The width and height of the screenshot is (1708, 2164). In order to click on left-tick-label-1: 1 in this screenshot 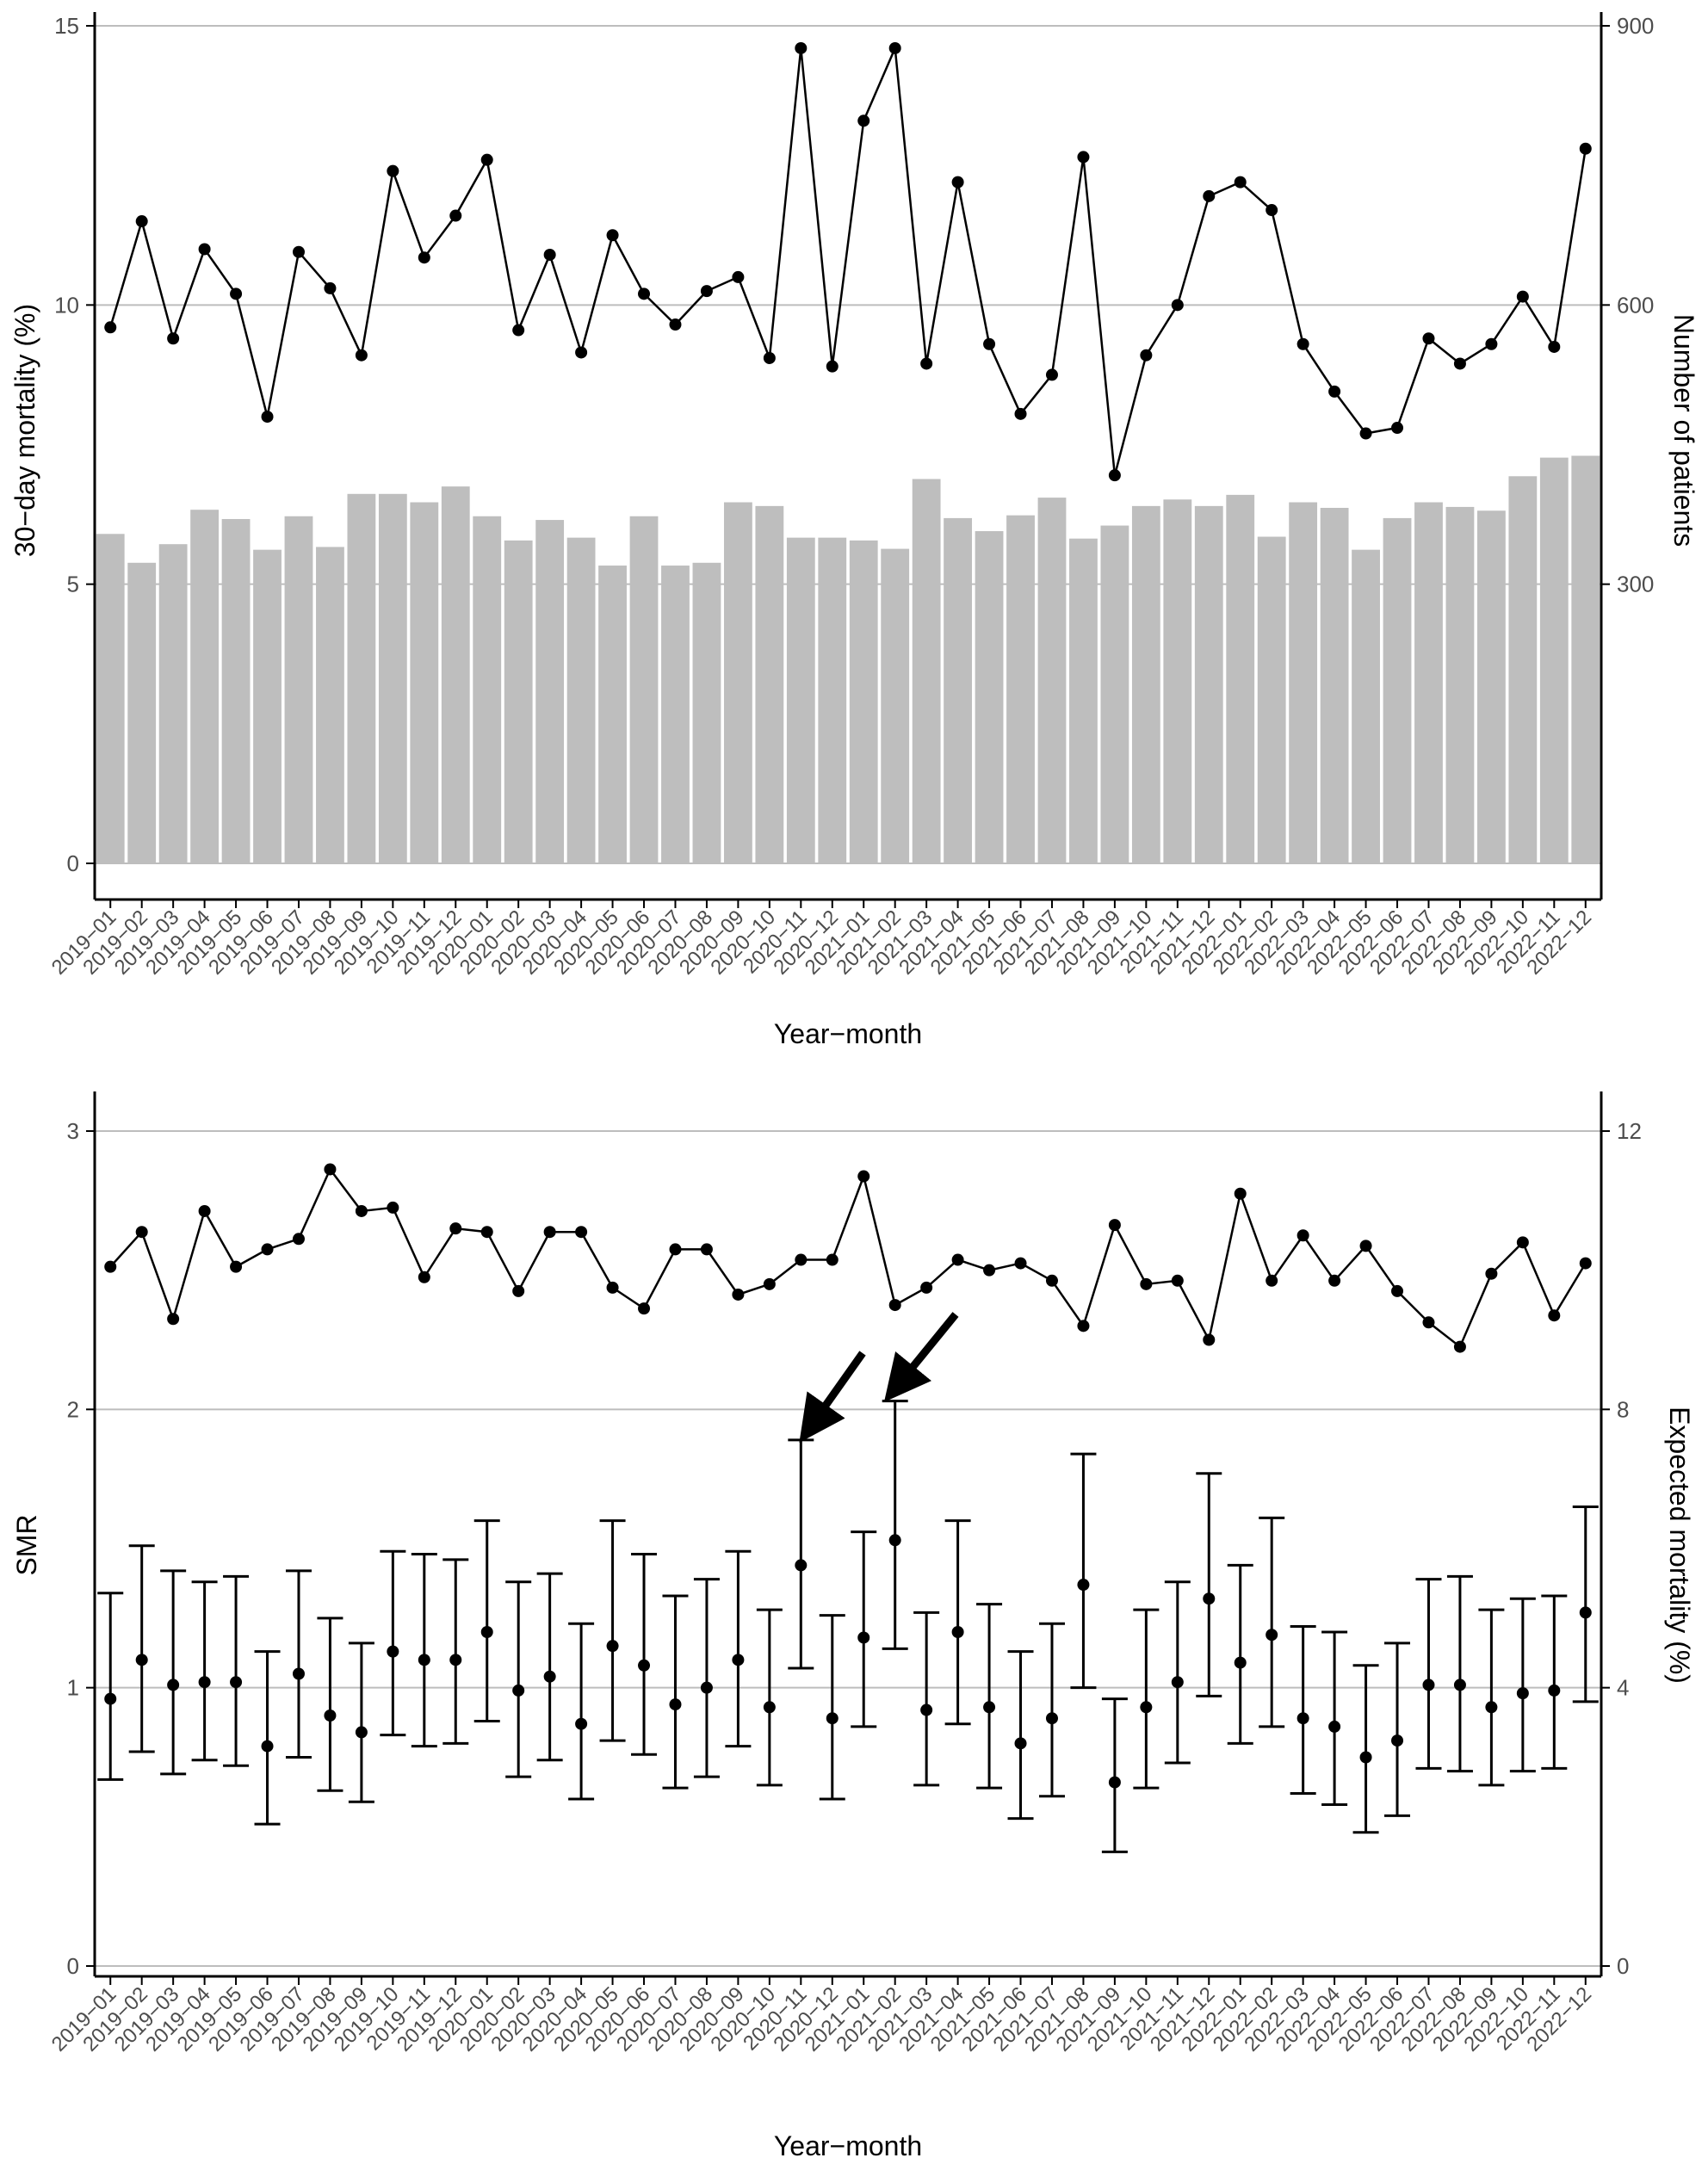, I will do `click(73, 1688)`.